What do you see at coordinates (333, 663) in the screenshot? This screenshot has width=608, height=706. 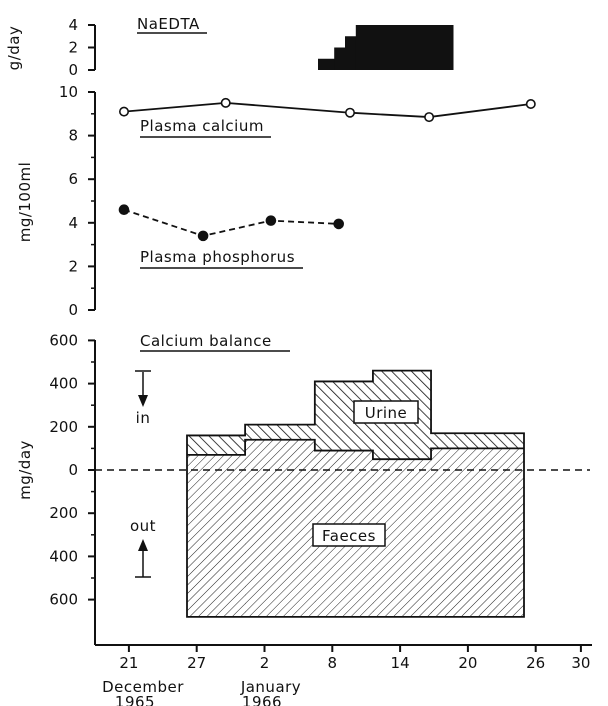 I see `x-tick-label-3: 8` at bounding box center [333, 663].